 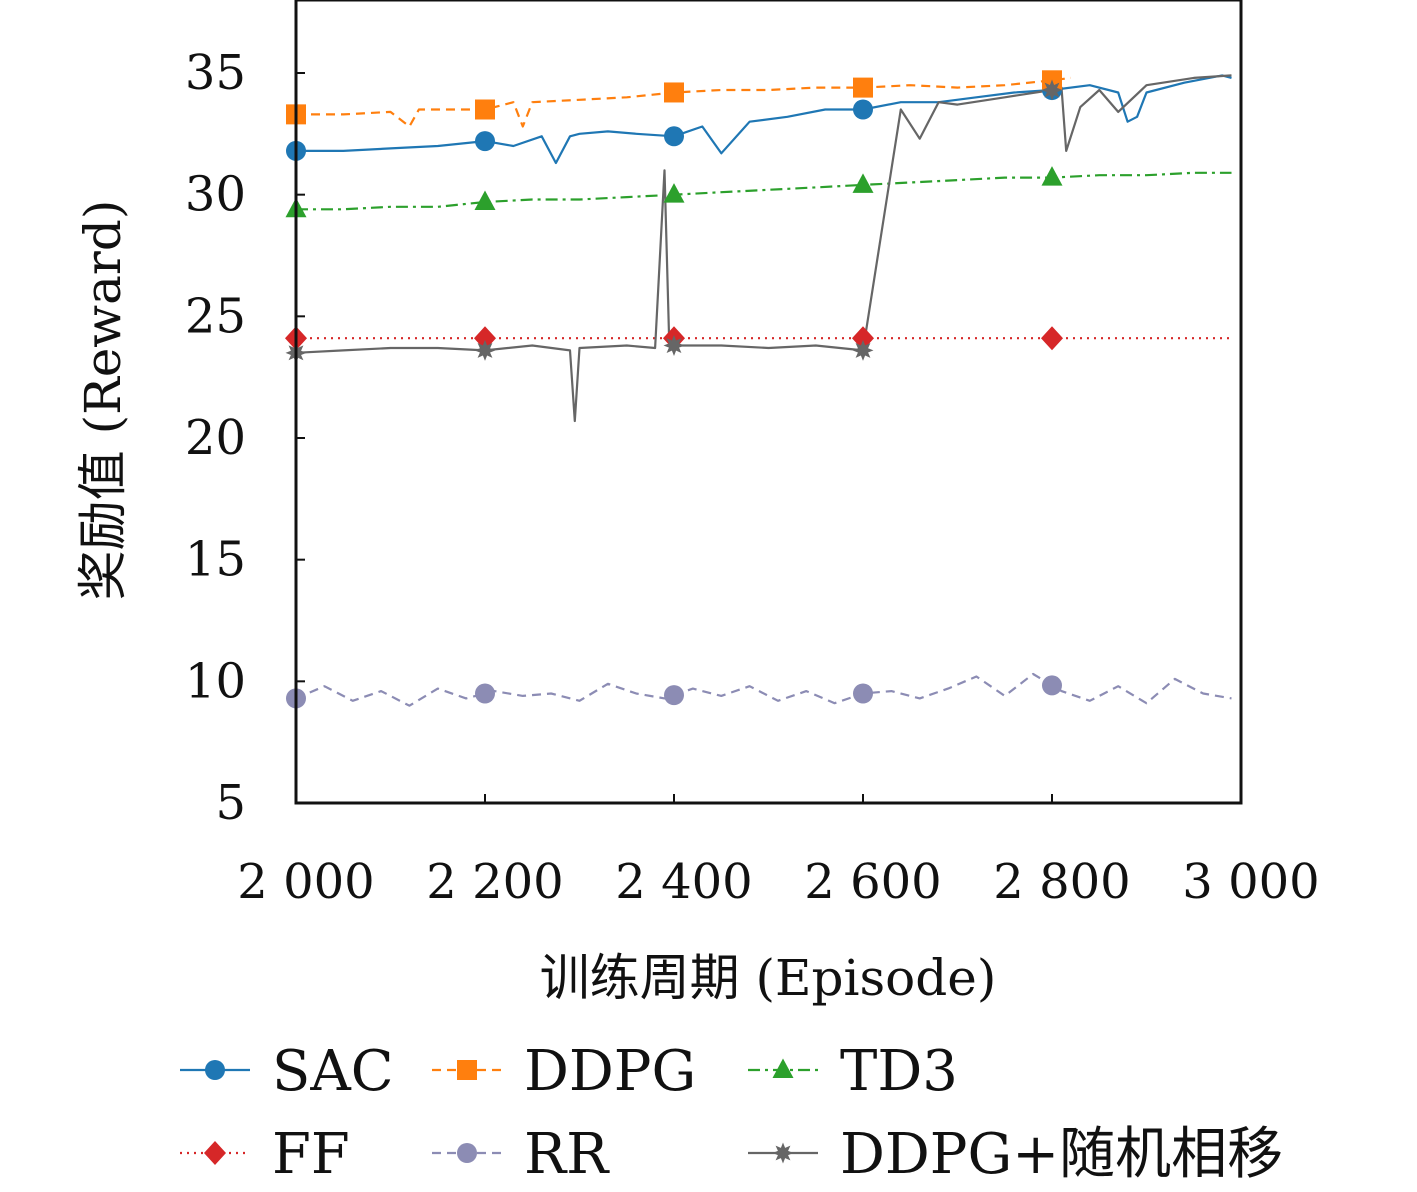 I want to click on y-tick-label: 15, so click(x=215, y=560).